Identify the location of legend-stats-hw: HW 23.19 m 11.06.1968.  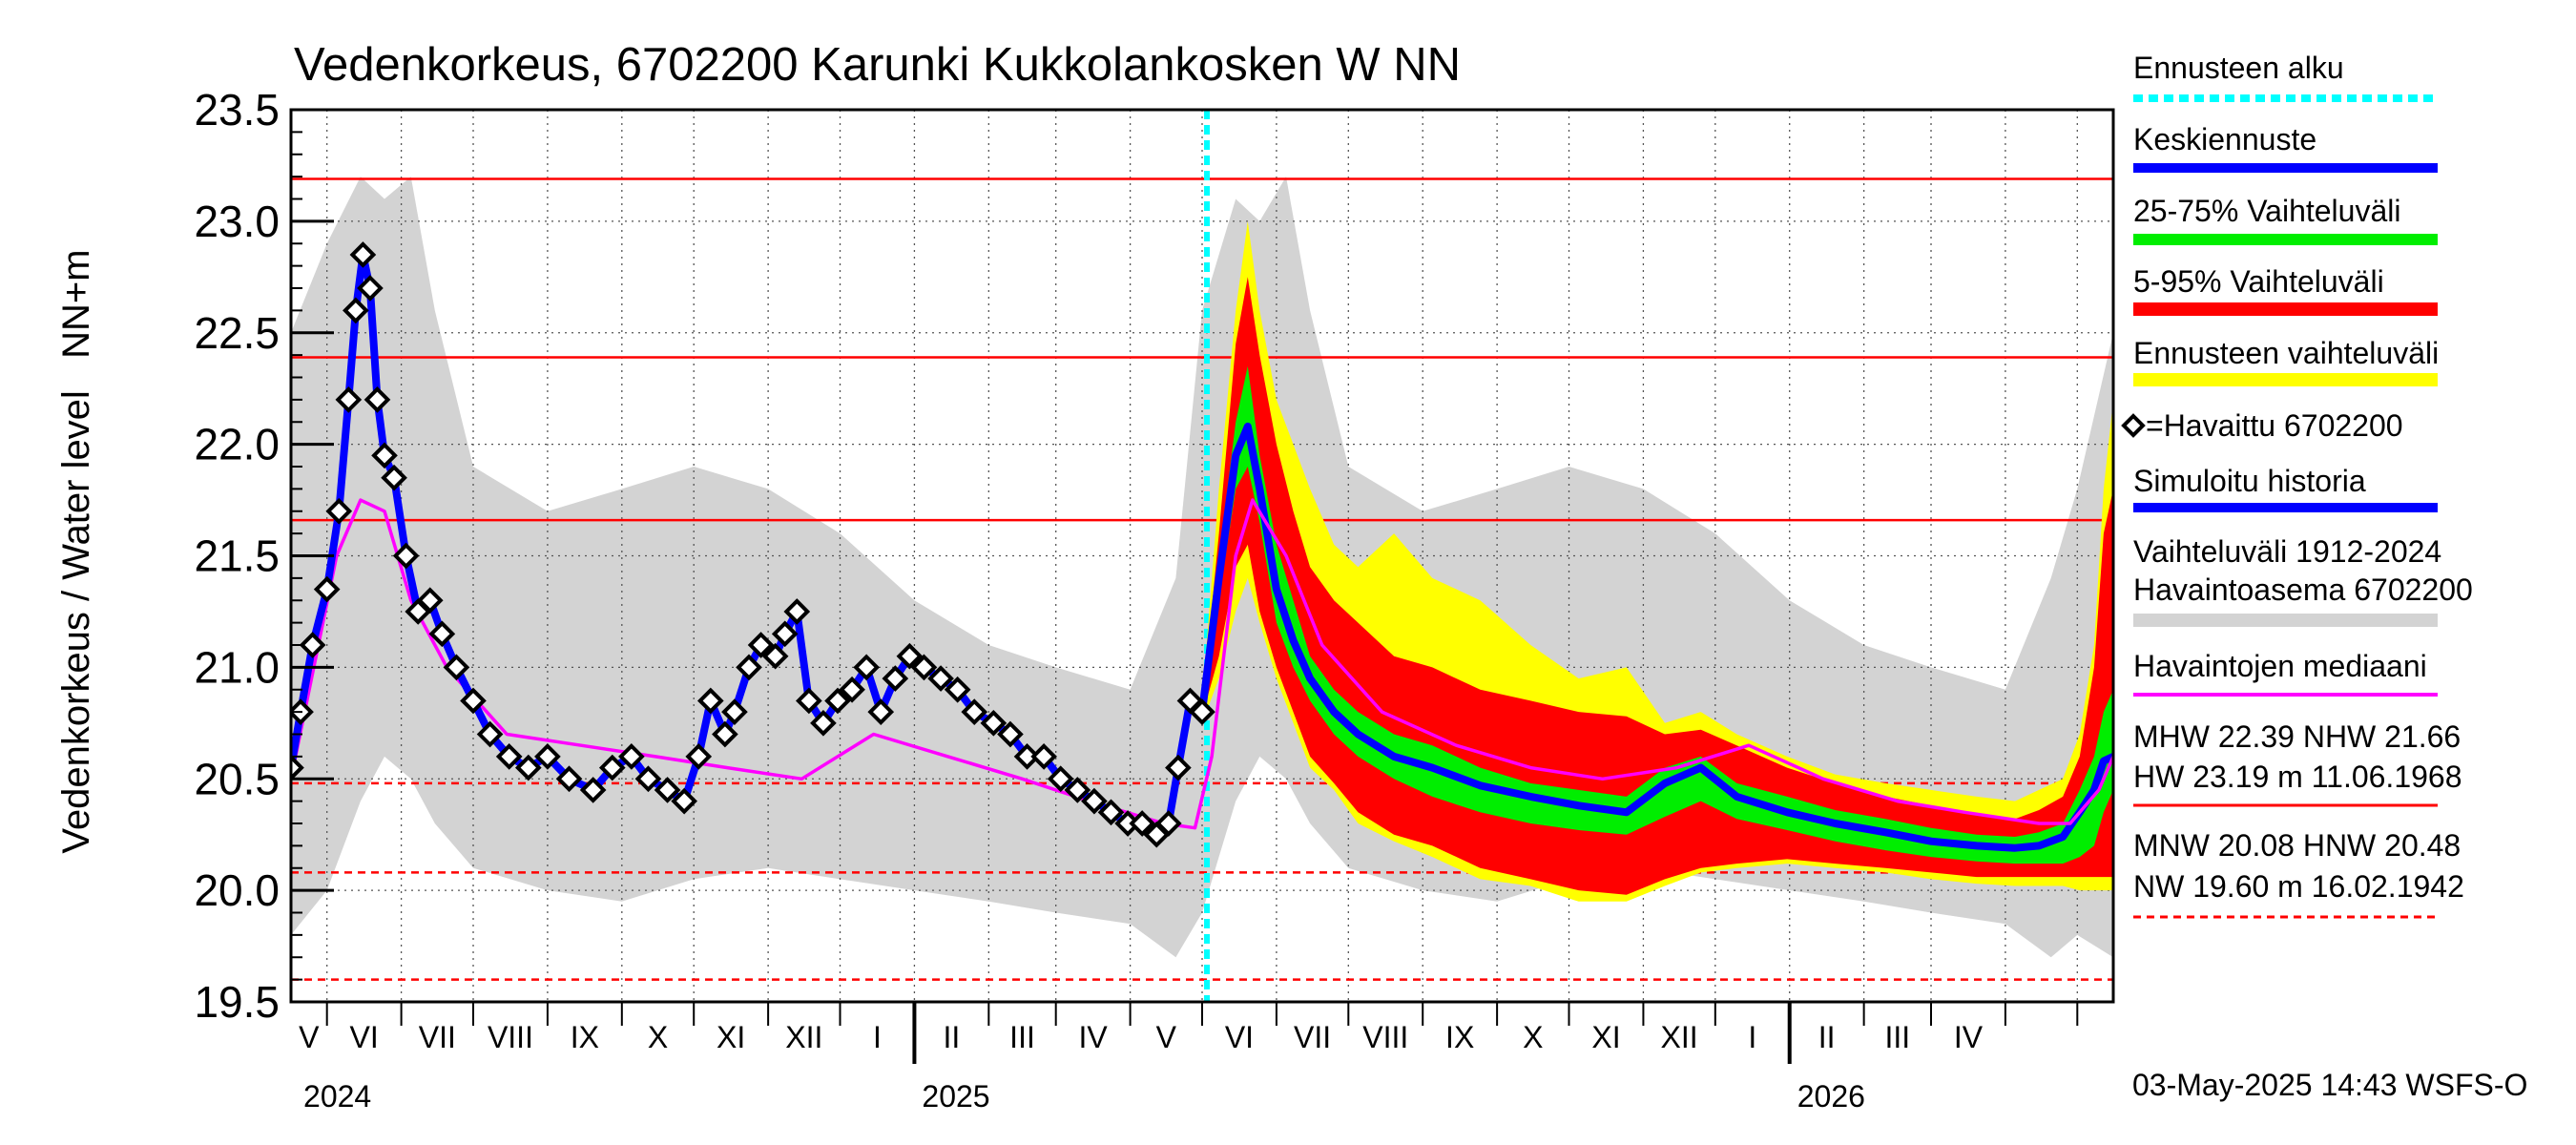
(2297, 777).